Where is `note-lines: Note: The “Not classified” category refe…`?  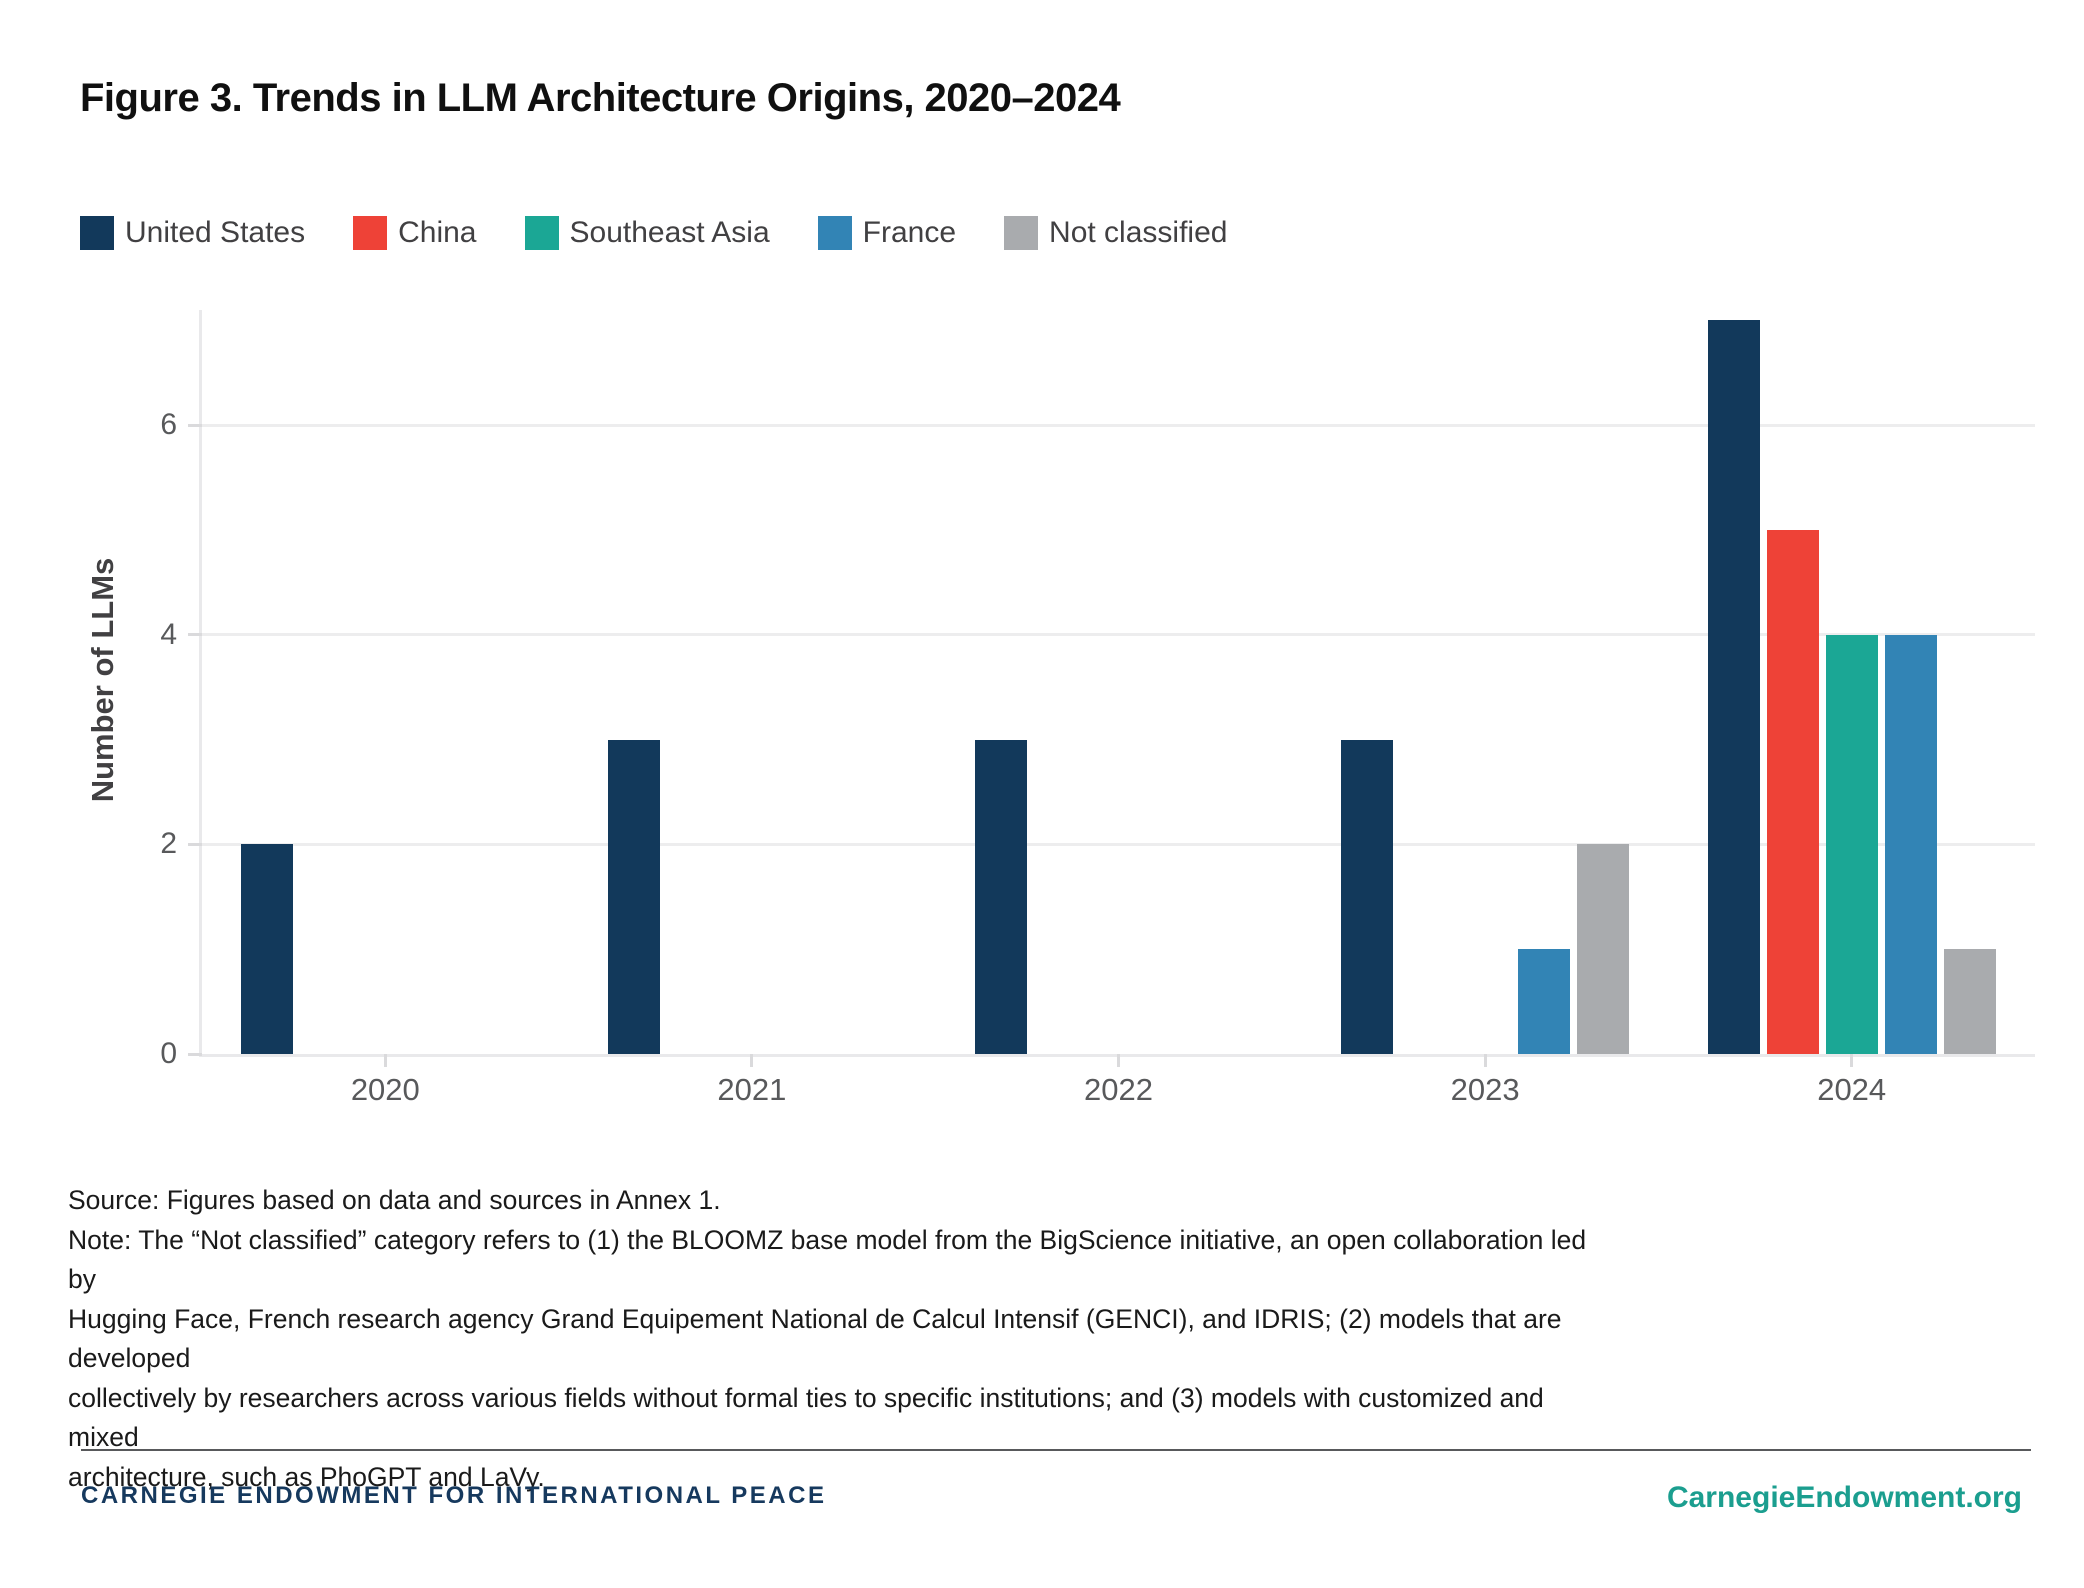 note-lines: Note: The “Not classified” category refe… is located at coordinates (828, 1359).